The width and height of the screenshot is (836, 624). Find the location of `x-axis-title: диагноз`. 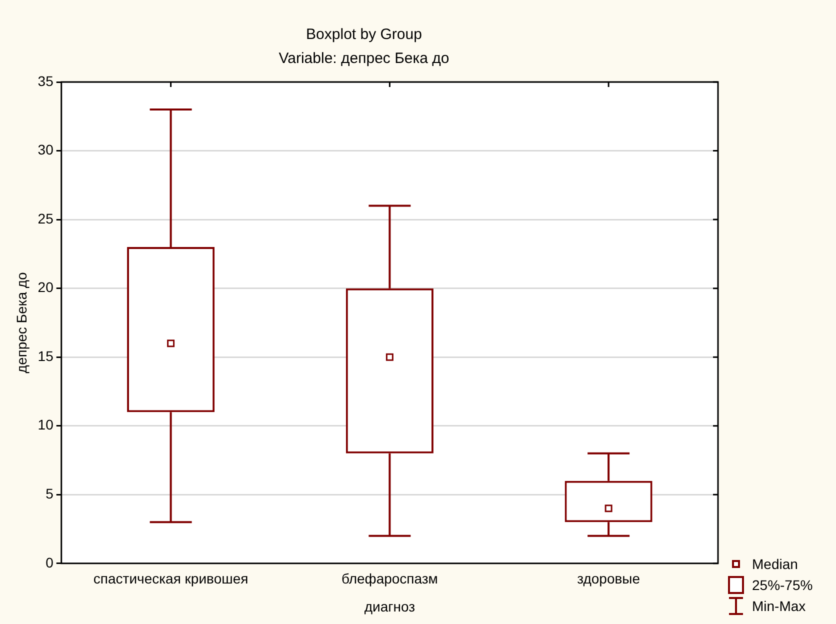

x-axis-title: диагноз is located at coordinates (390, 606).